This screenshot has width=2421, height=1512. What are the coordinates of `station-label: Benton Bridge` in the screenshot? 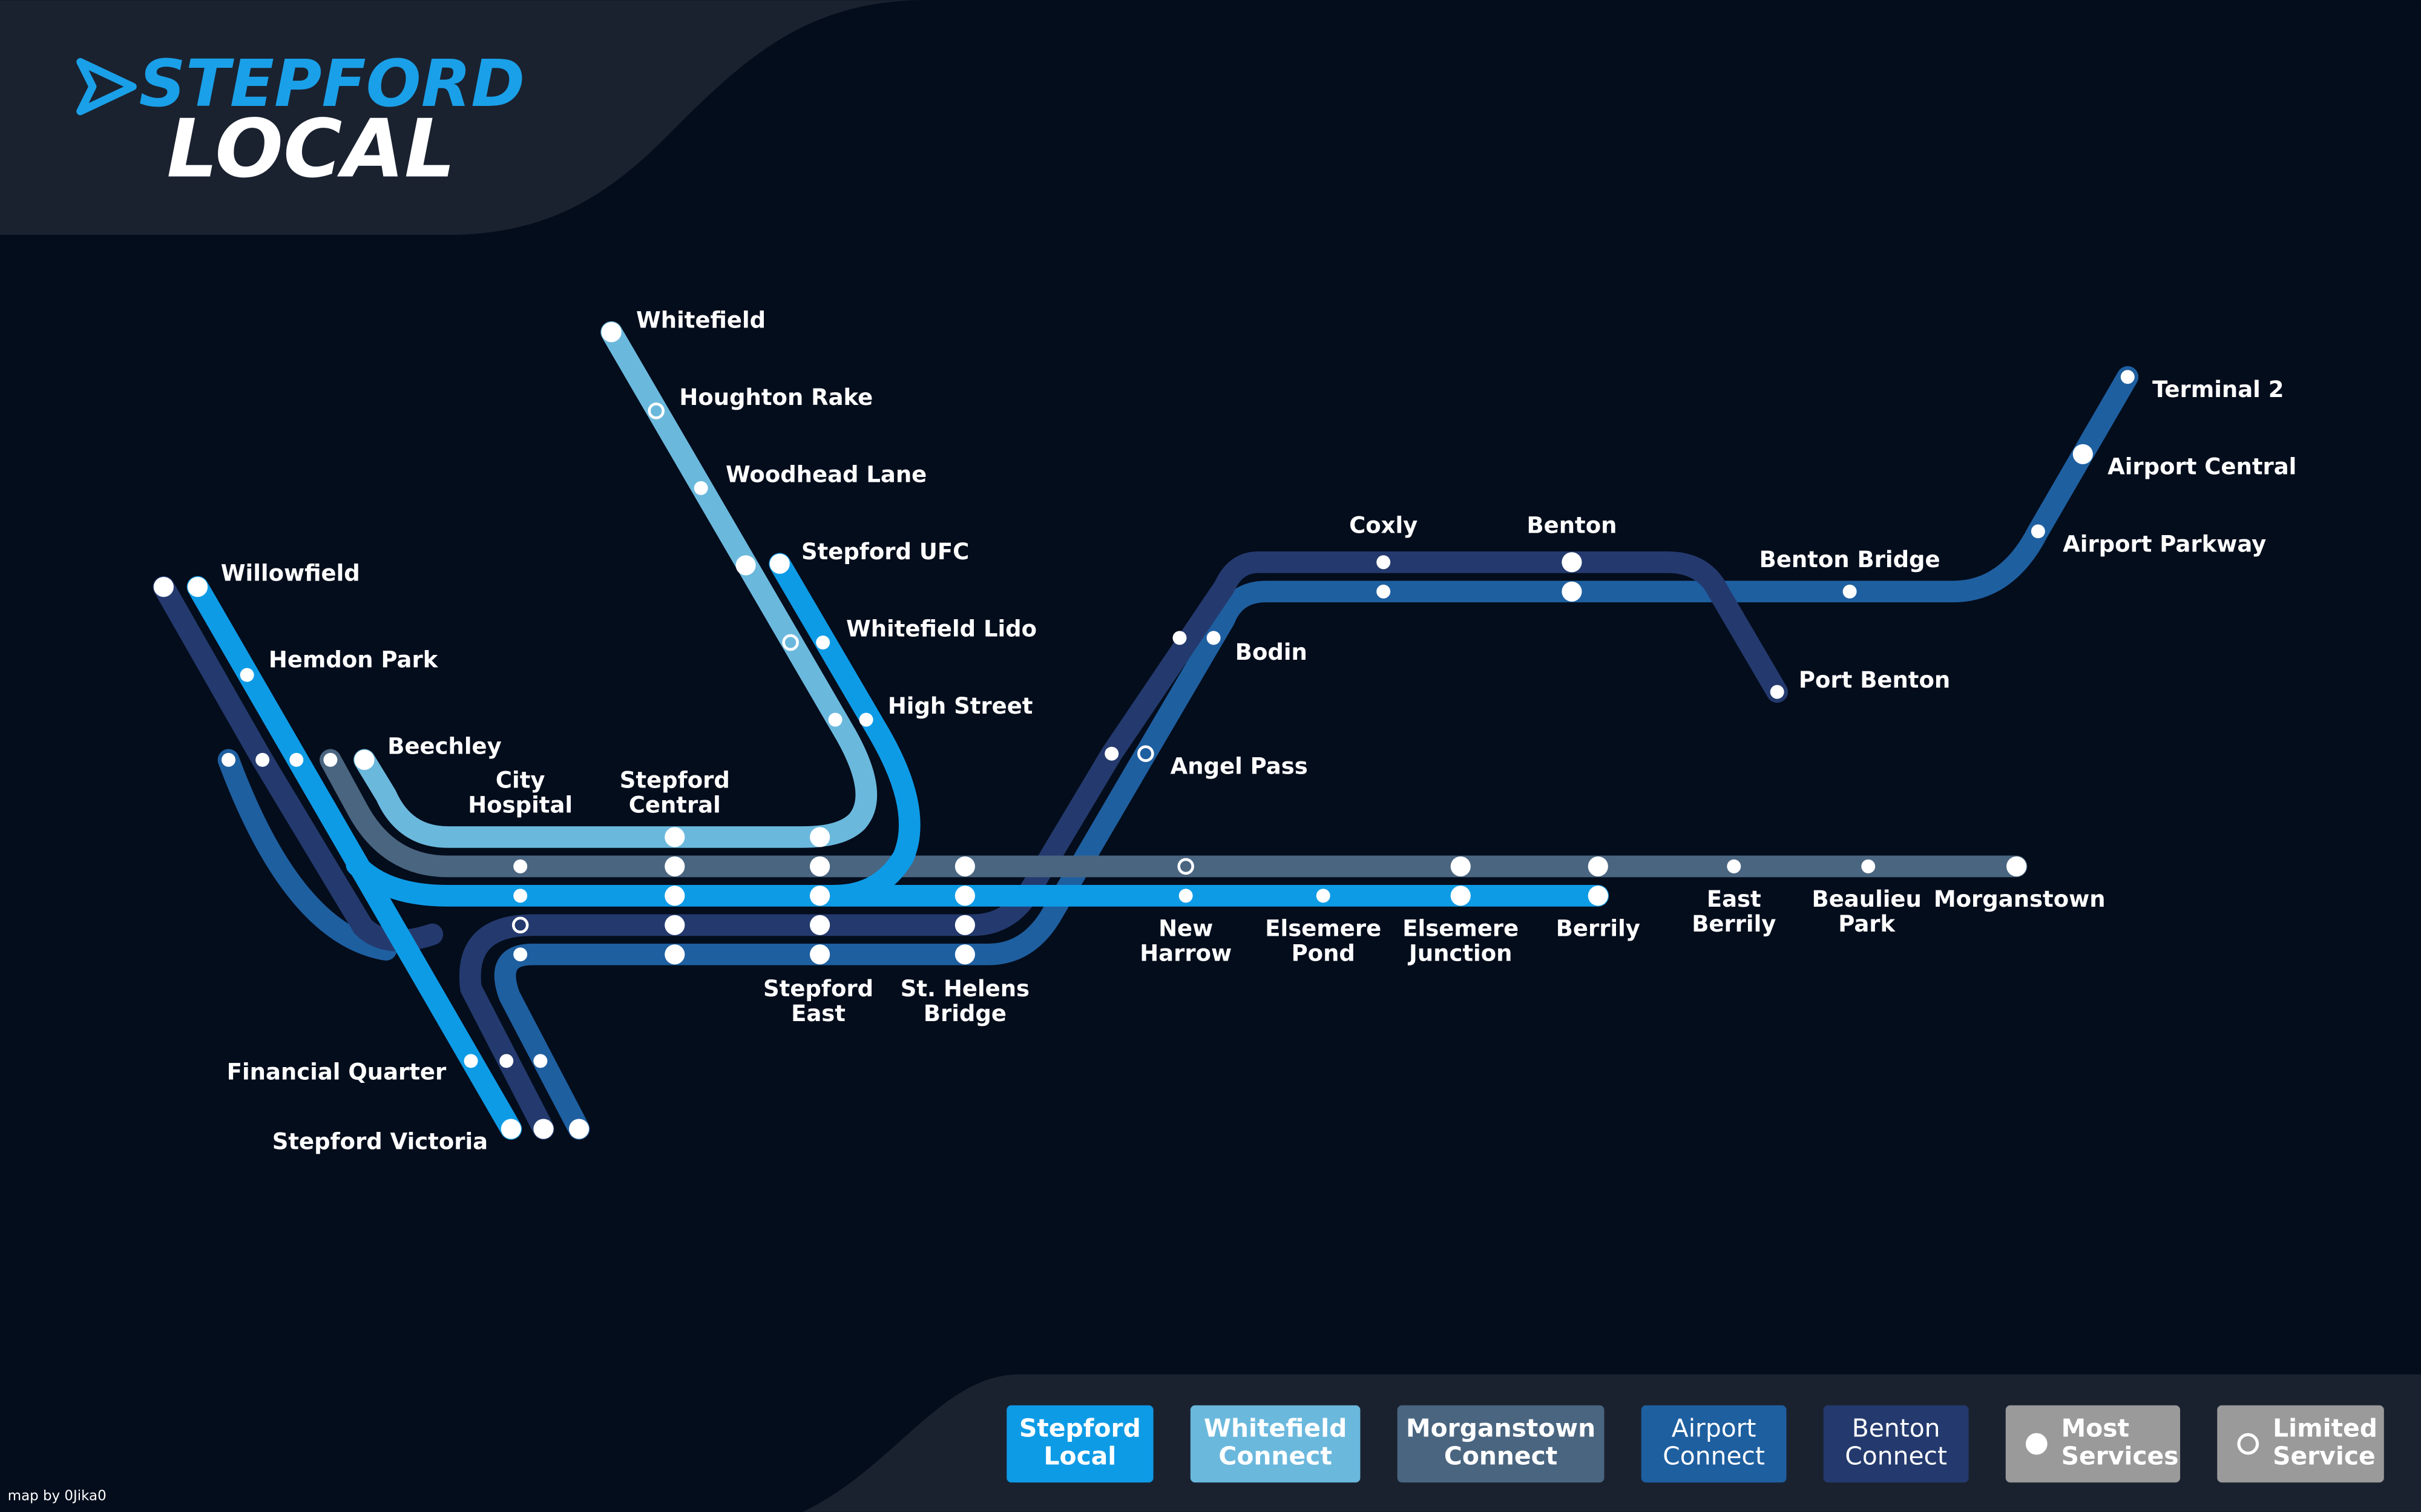 It's located at (1849, 560).